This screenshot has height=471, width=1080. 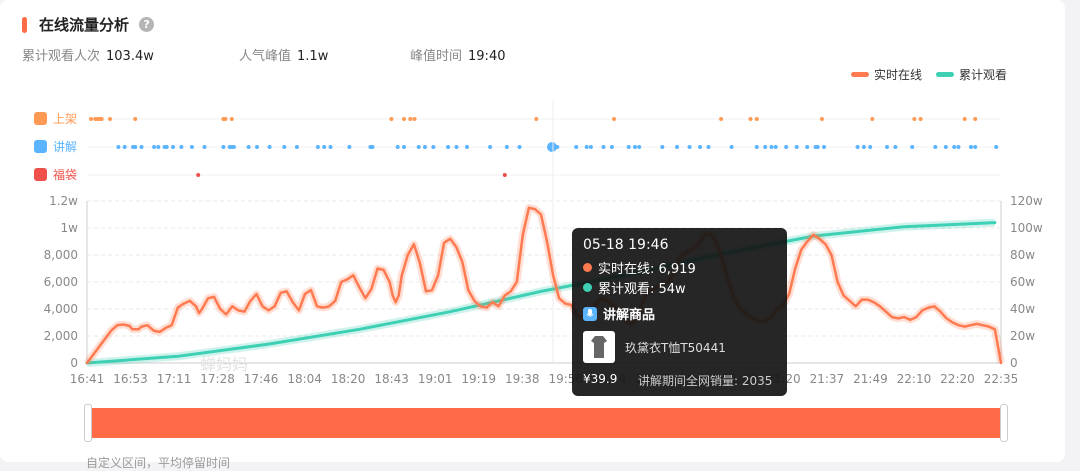 What do you see at coordinates (84, 25) in the screenshot?
I see `page-title: 在线流量分析` at bounding box center [84, 25].